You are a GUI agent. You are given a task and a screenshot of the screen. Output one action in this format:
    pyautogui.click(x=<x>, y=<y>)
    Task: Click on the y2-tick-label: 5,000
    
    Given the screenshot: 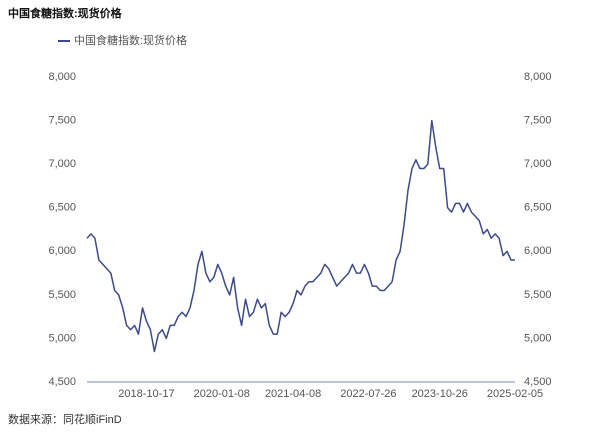 What is the action you would take?
    pyautogui.click(x=538, y=338)
    